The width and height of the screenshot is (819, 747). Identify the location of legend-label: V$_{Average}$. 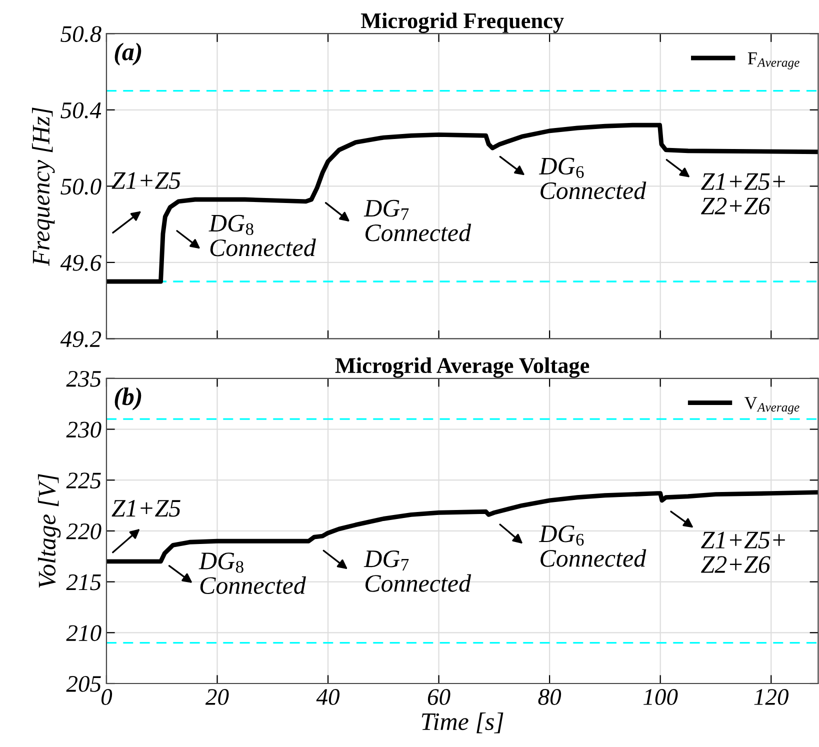
(772, 405).